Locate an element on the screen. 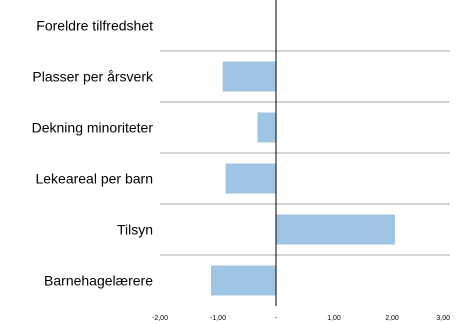 Image resolution: width=465 pixels, height=324 pixels. x-tick-label: 1,00 is located at coordinates (334, 318).